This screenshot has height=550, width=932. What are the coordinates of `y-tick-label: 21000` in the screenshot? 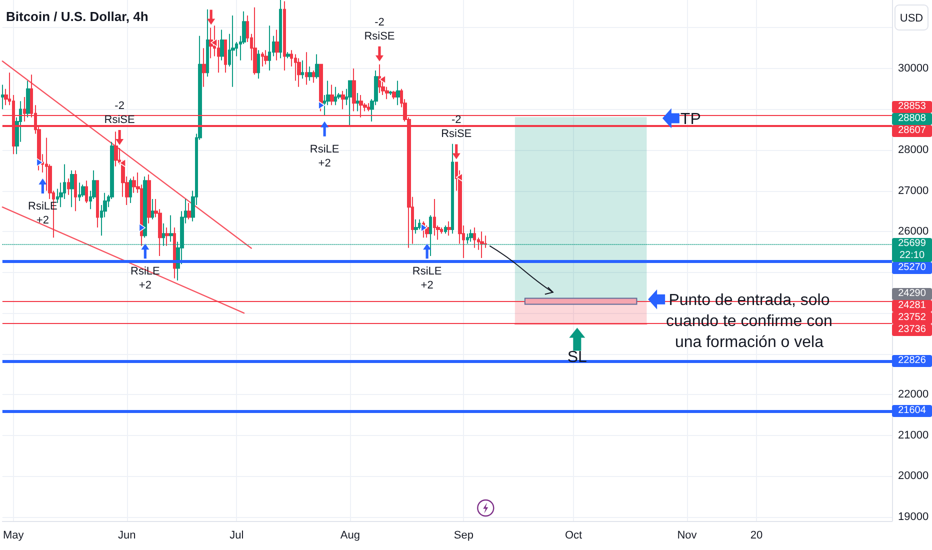 It's located at (913, 435).